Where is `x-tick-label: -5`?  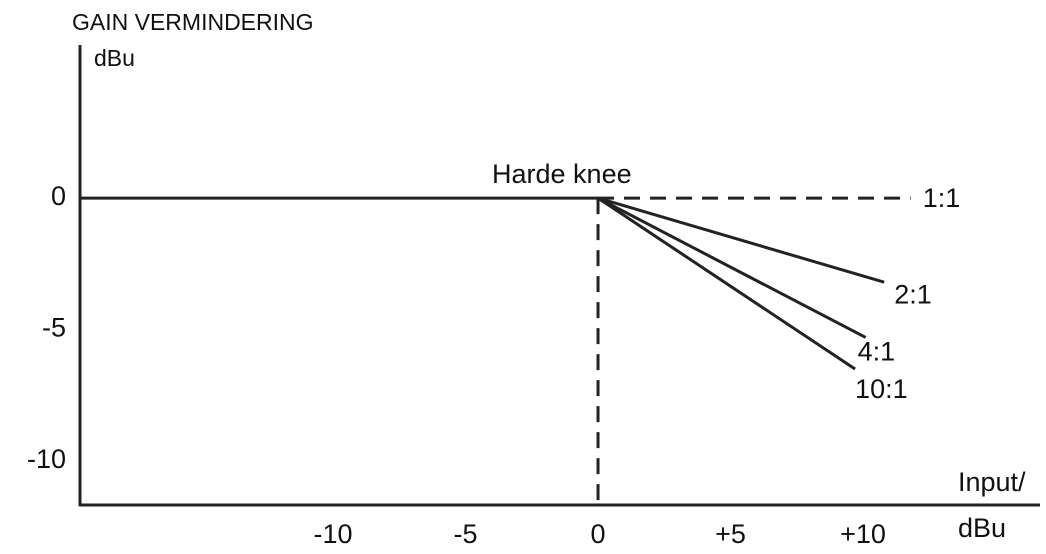
x-tick-label: -5 is located at coordinates (466, 534).